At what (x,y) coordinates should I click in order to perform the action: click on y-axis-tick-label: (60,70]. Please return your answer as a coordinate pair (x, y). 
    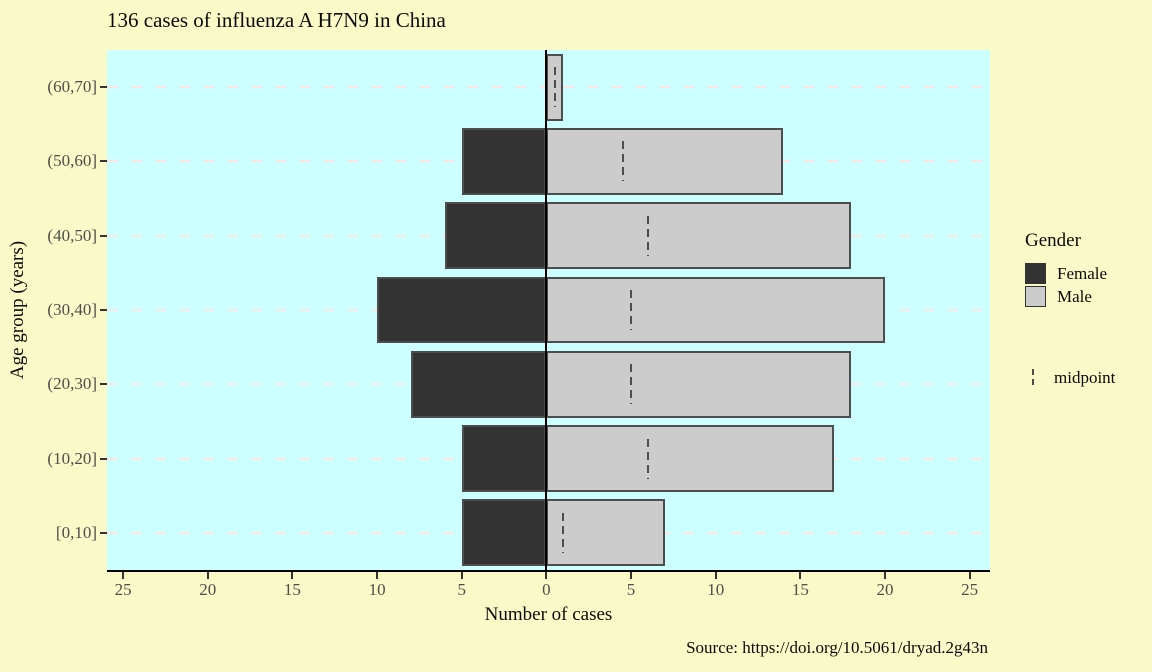
    Looking at the image, I should click on (72, 87).